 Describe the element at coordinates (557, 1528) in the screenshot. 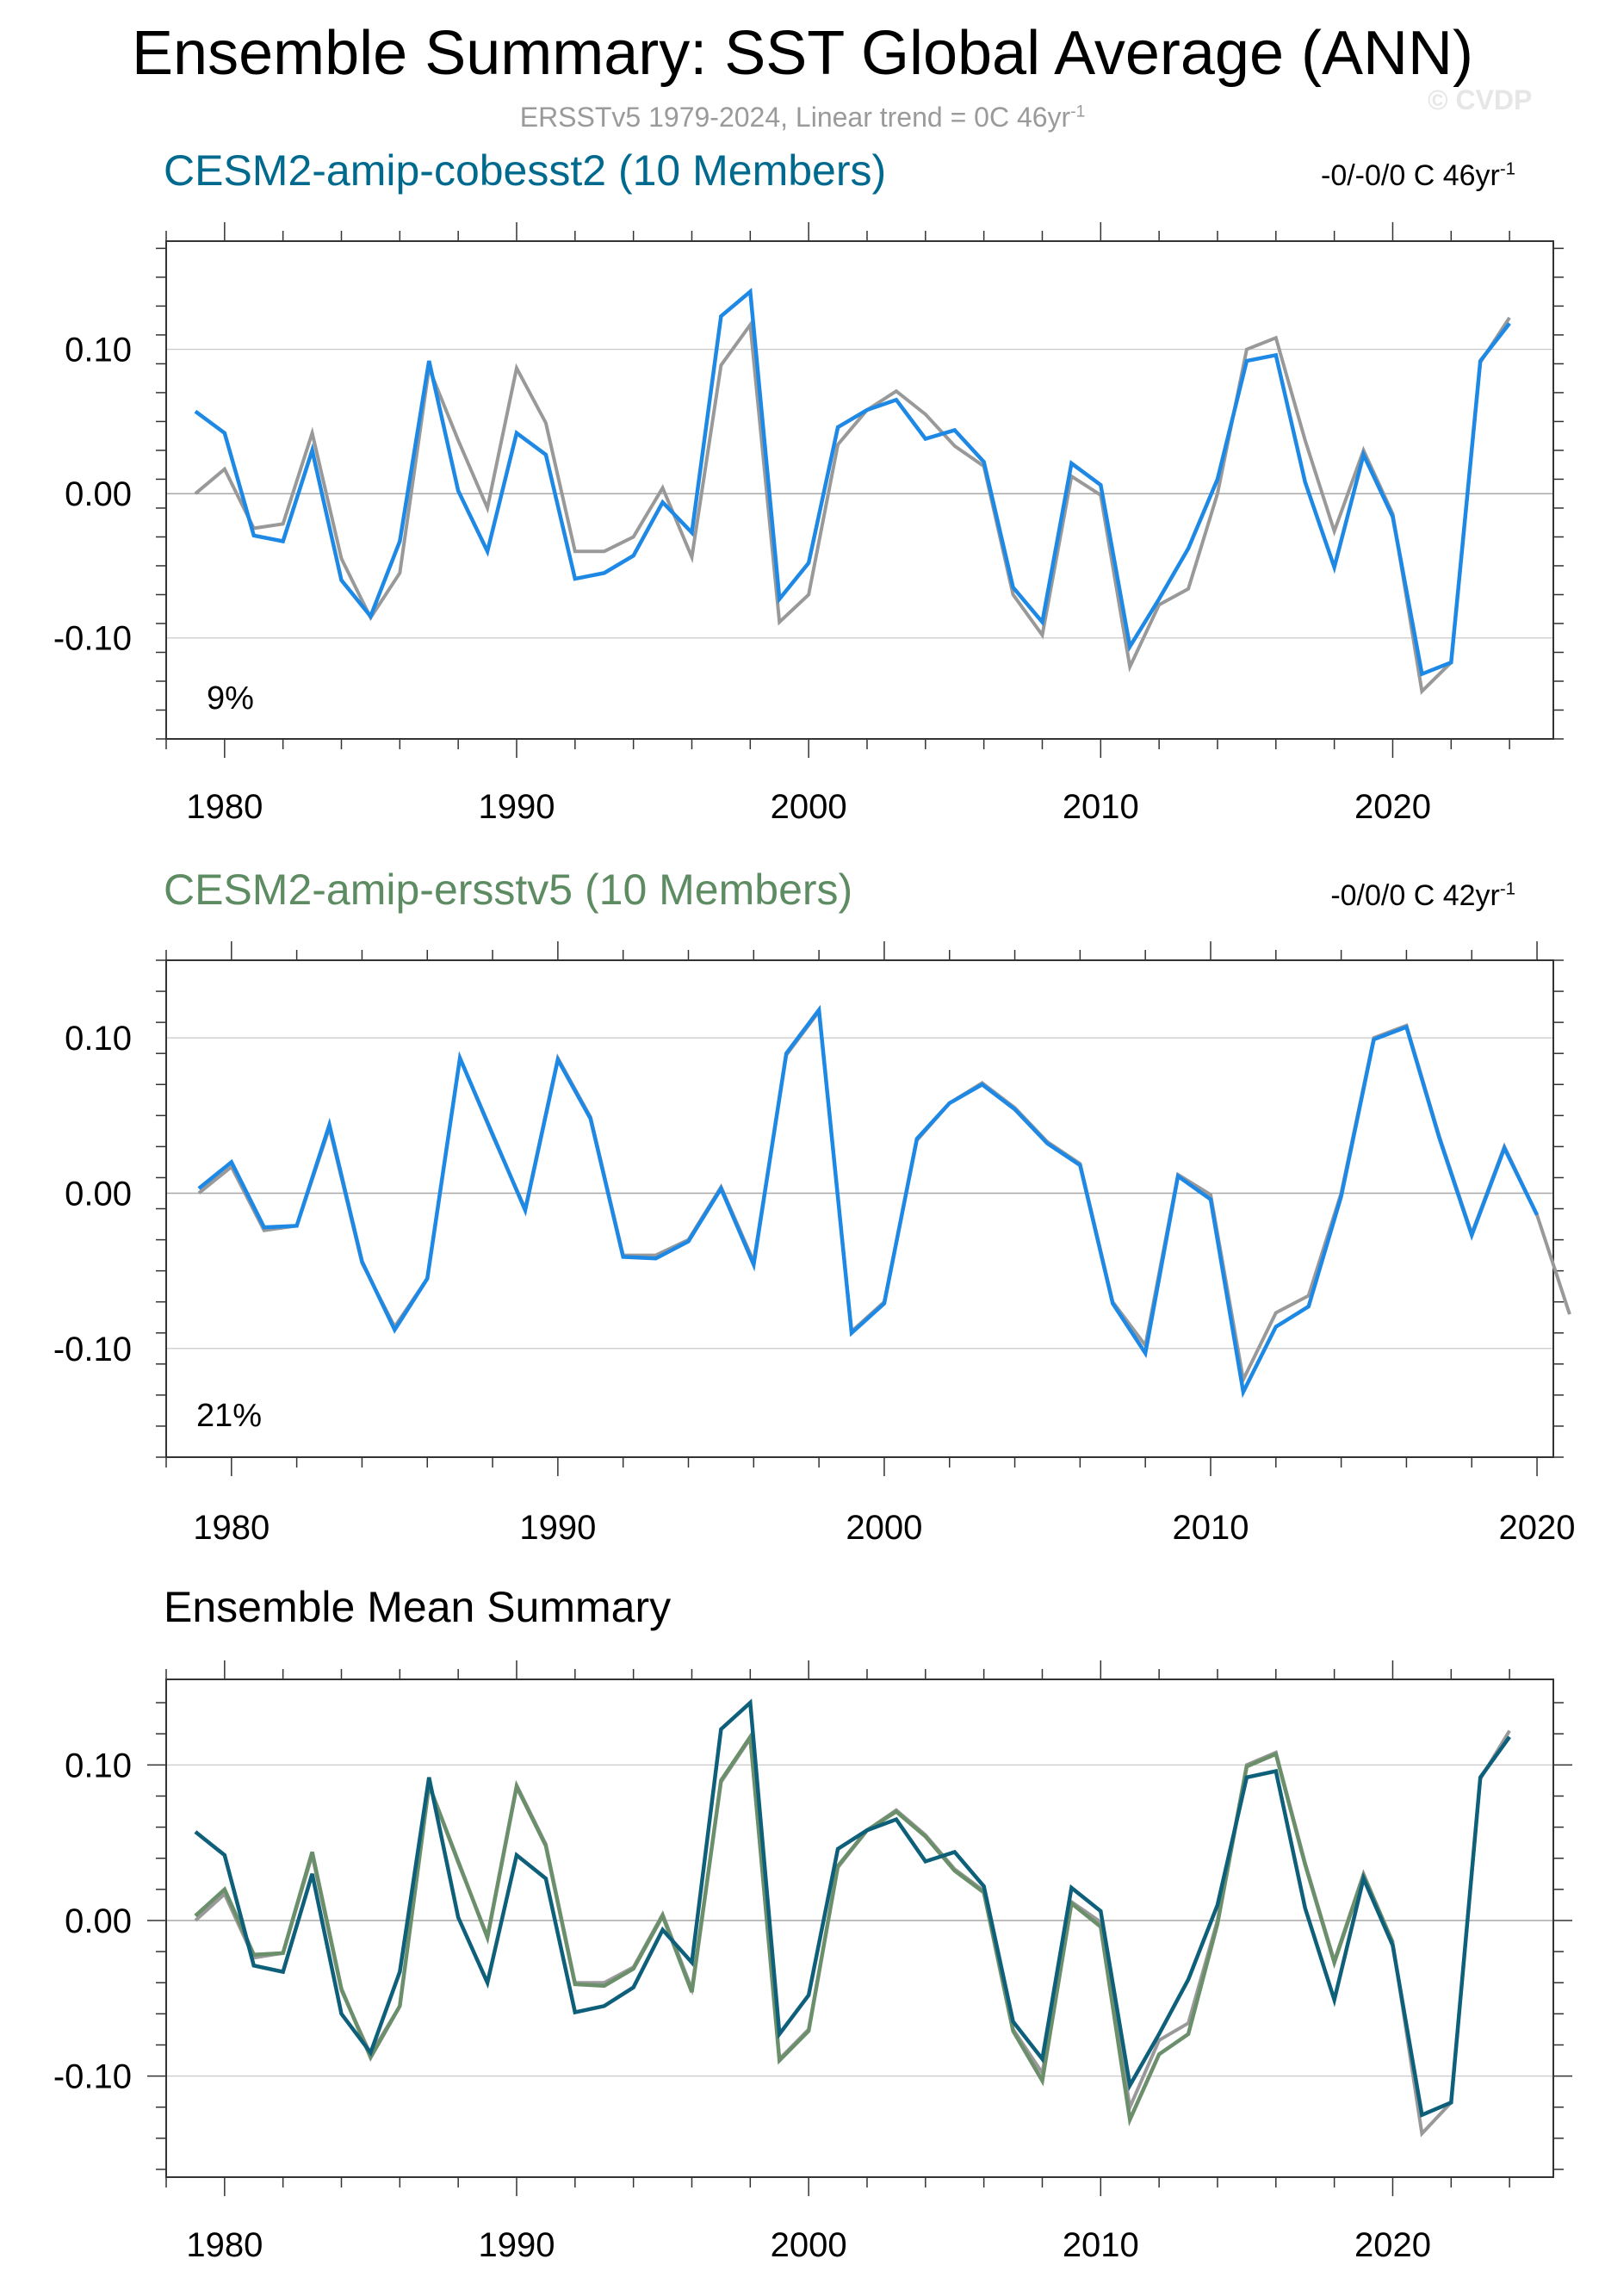

I see `panel2-xtick-label: 1990` at that location.